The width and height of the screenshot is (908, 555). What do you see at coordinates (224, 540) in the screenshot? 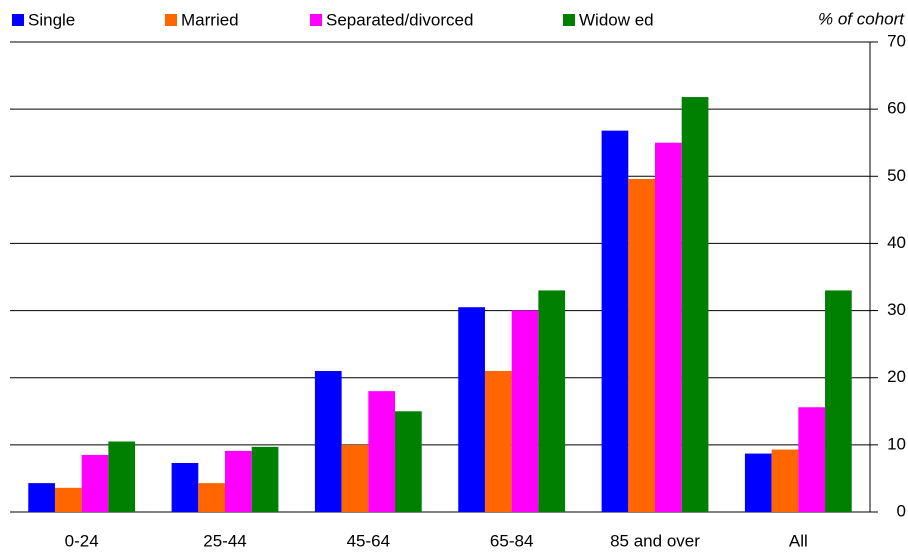
I see `x-tick-label: 25-44` at bounding box center [224, 540].